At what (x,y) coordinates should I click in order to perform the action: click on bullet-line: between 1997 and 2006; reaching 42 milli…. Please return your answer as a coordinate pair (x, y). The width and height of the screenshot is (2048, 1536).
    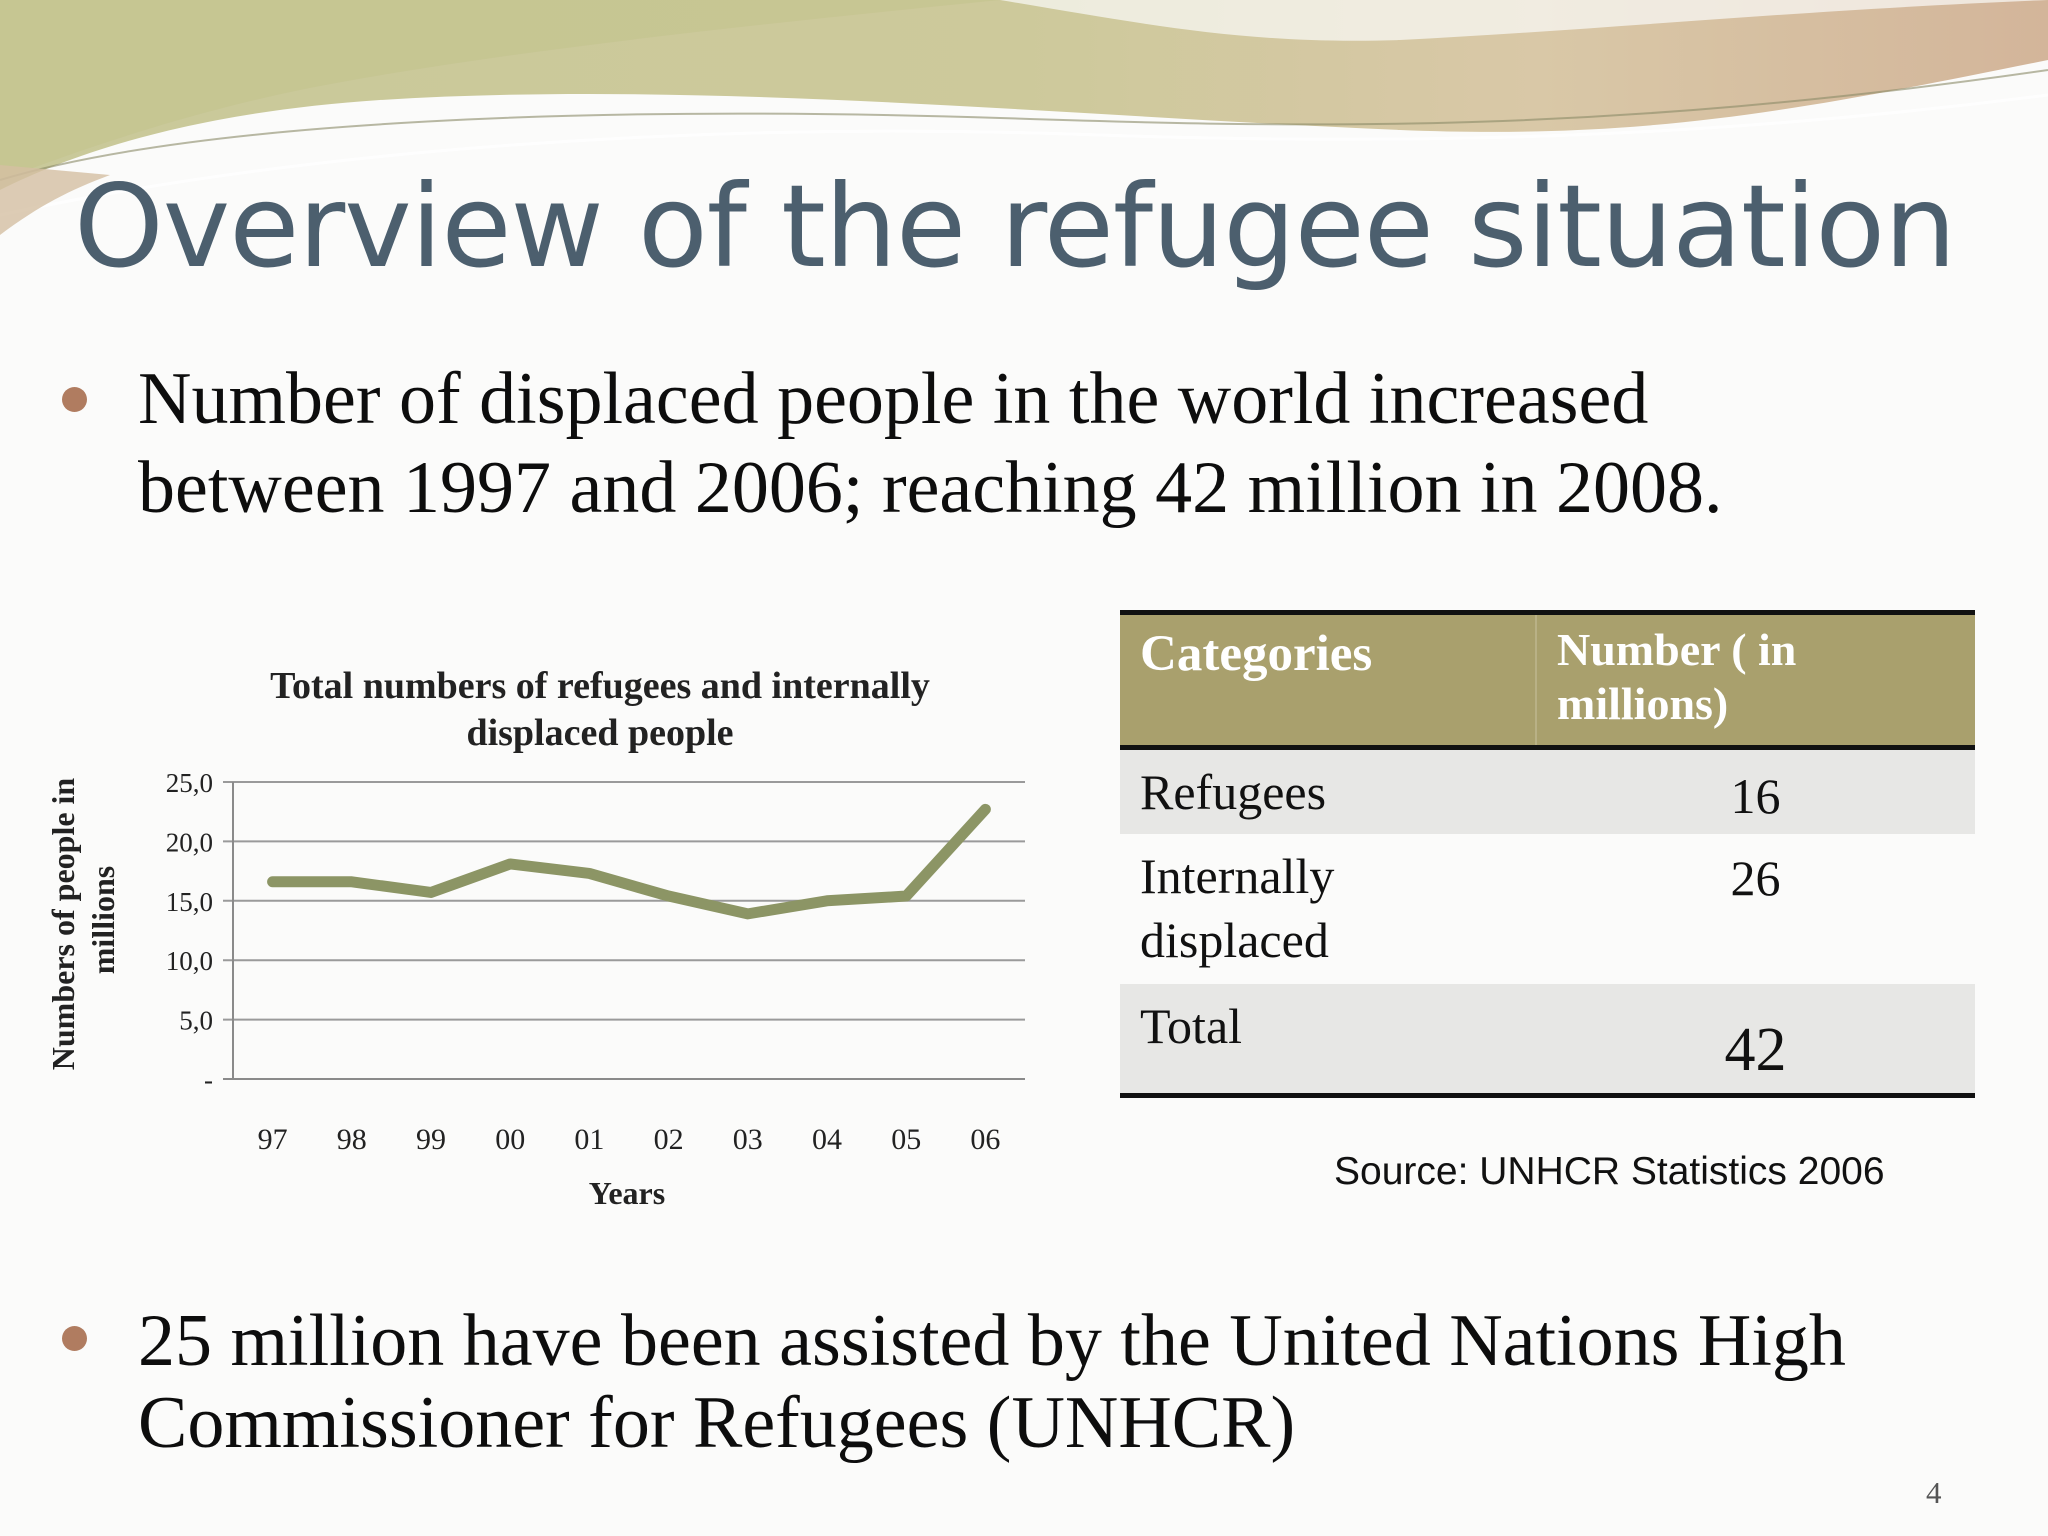
    Looking at the image, I should click on (930, 488).